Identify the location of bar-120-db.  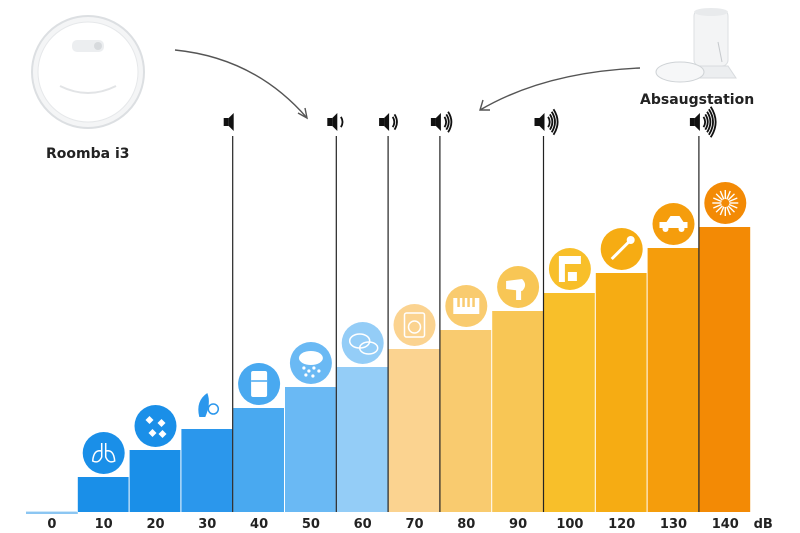
(621, 392).